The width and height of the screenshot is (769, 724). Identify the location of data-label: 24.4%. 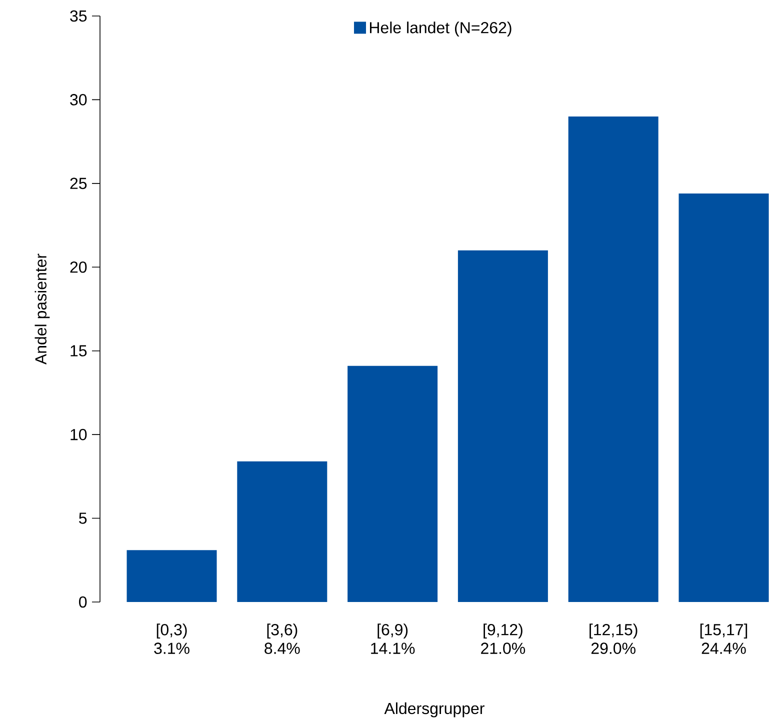
(724, 648).